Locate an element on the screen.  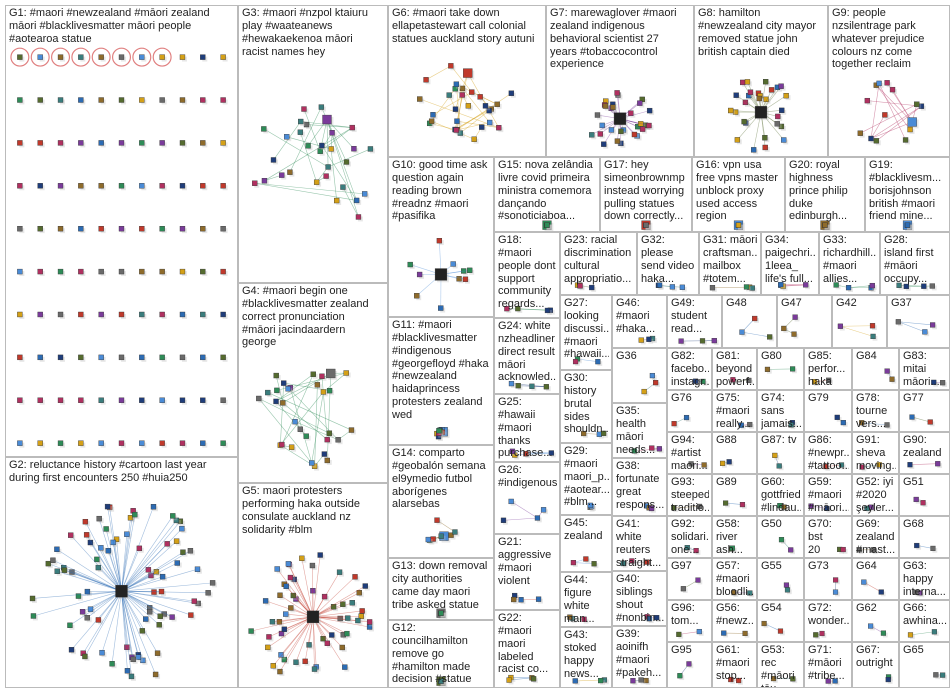
group-cell-g89: G89 is located at coordinates (734, 495).